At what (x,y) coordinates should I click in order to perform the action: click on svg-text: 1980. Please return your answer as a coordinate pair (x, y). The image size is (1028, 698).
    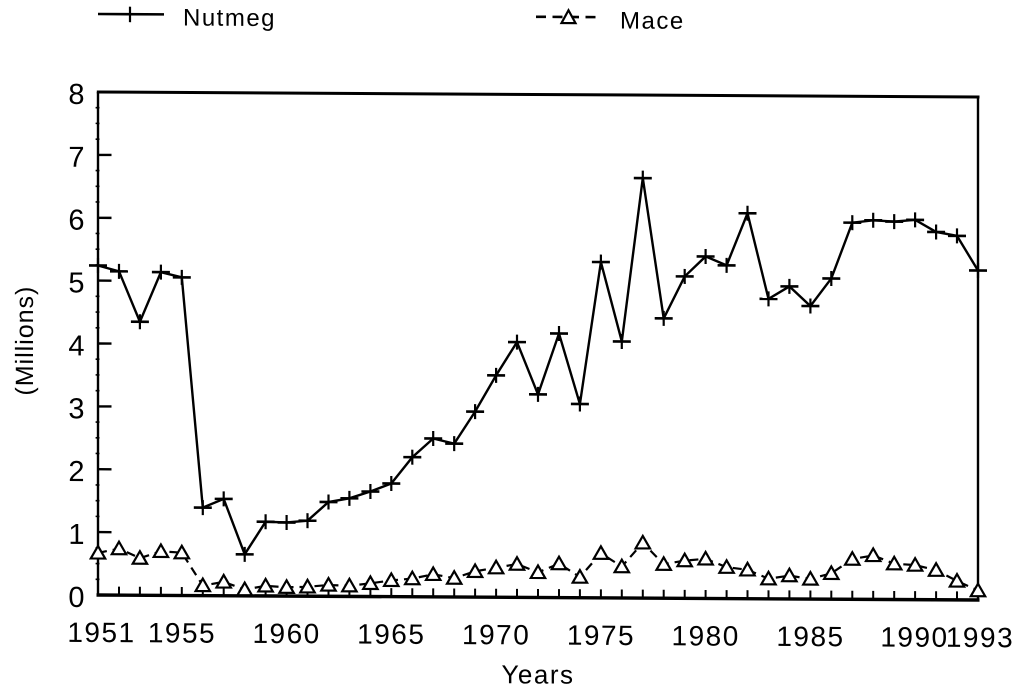
    Looking at the image, I should click on (706, 635).